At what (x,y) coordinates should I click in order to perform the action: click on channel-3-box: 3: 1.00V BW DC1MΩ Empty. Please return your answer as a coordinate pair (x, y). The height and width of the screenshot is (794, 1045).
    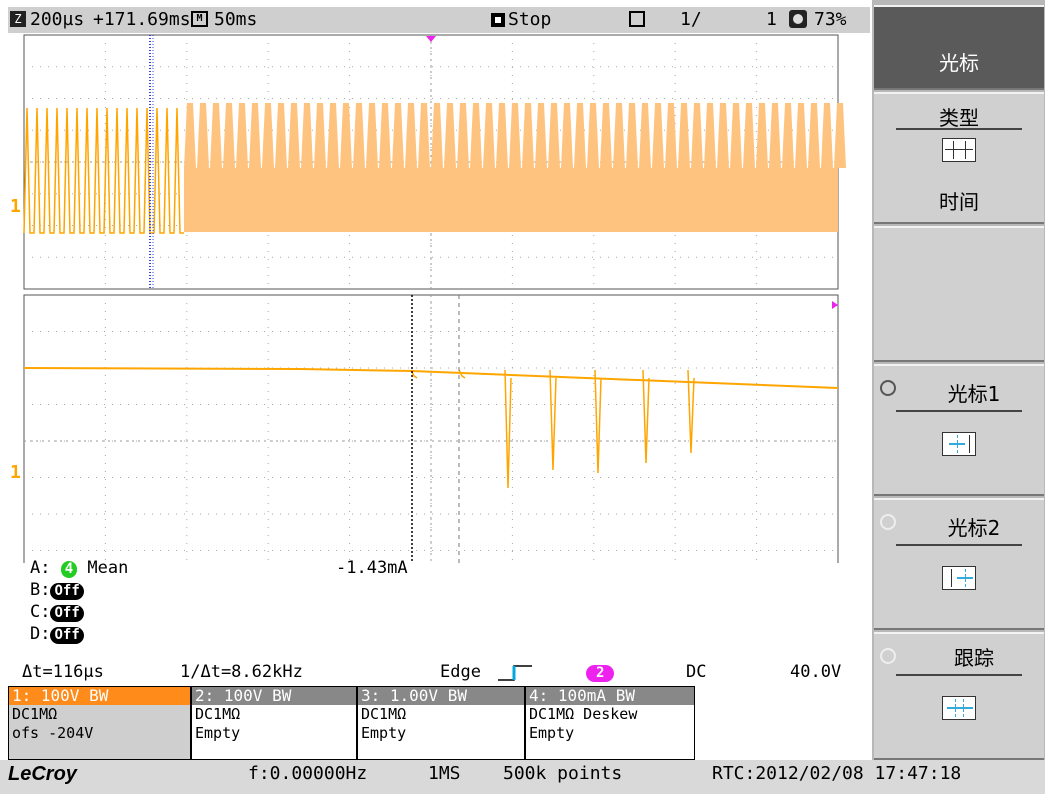
    Looking at the image, I should click on (441, 723).